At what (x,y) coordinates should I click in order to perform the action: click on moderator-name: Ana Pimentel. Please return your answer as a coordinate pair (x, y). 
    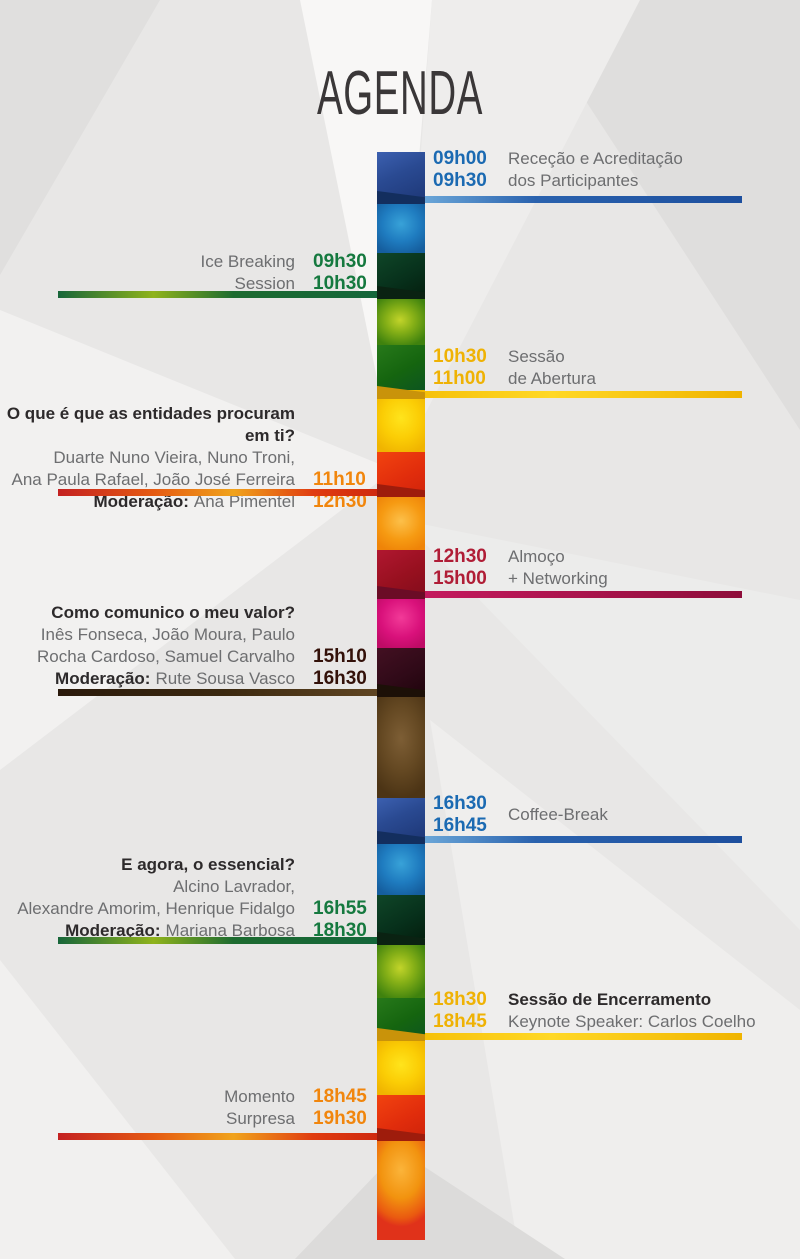
    Looking at the image, I should click on (244, 501).